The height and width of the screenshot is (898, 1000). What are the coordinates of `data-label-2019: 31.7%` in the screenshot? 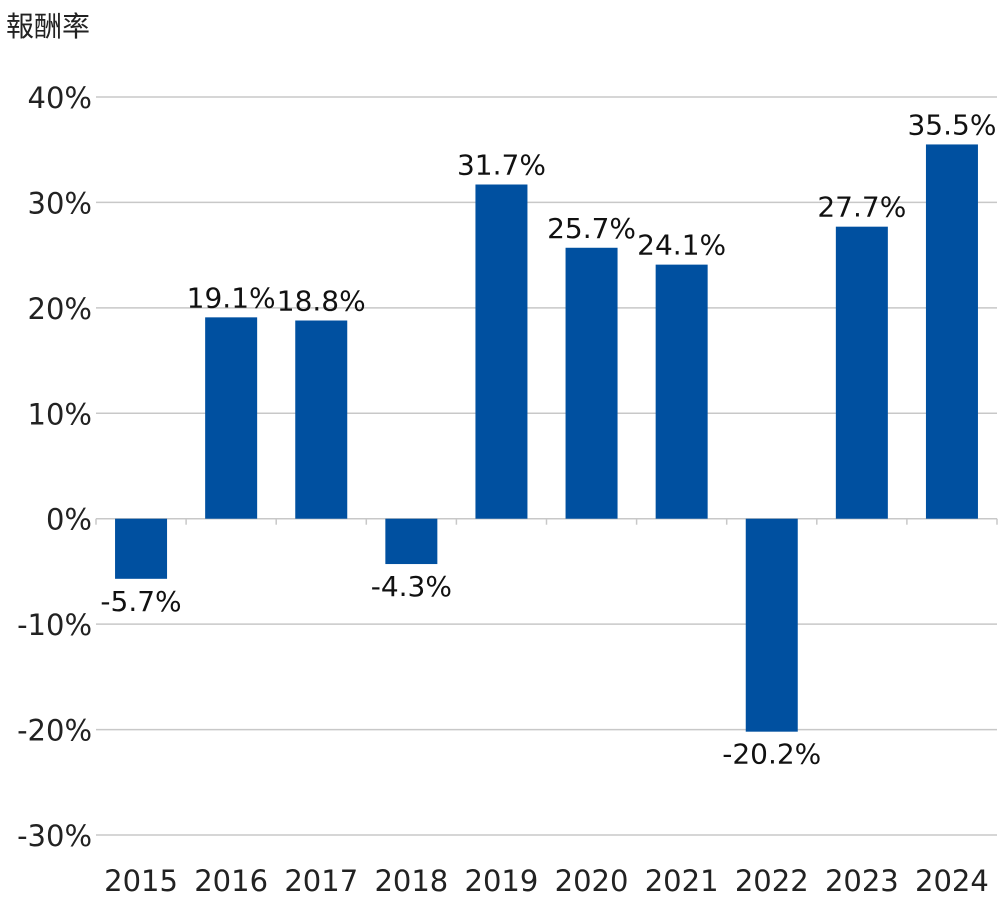 It's located at (501, 165).